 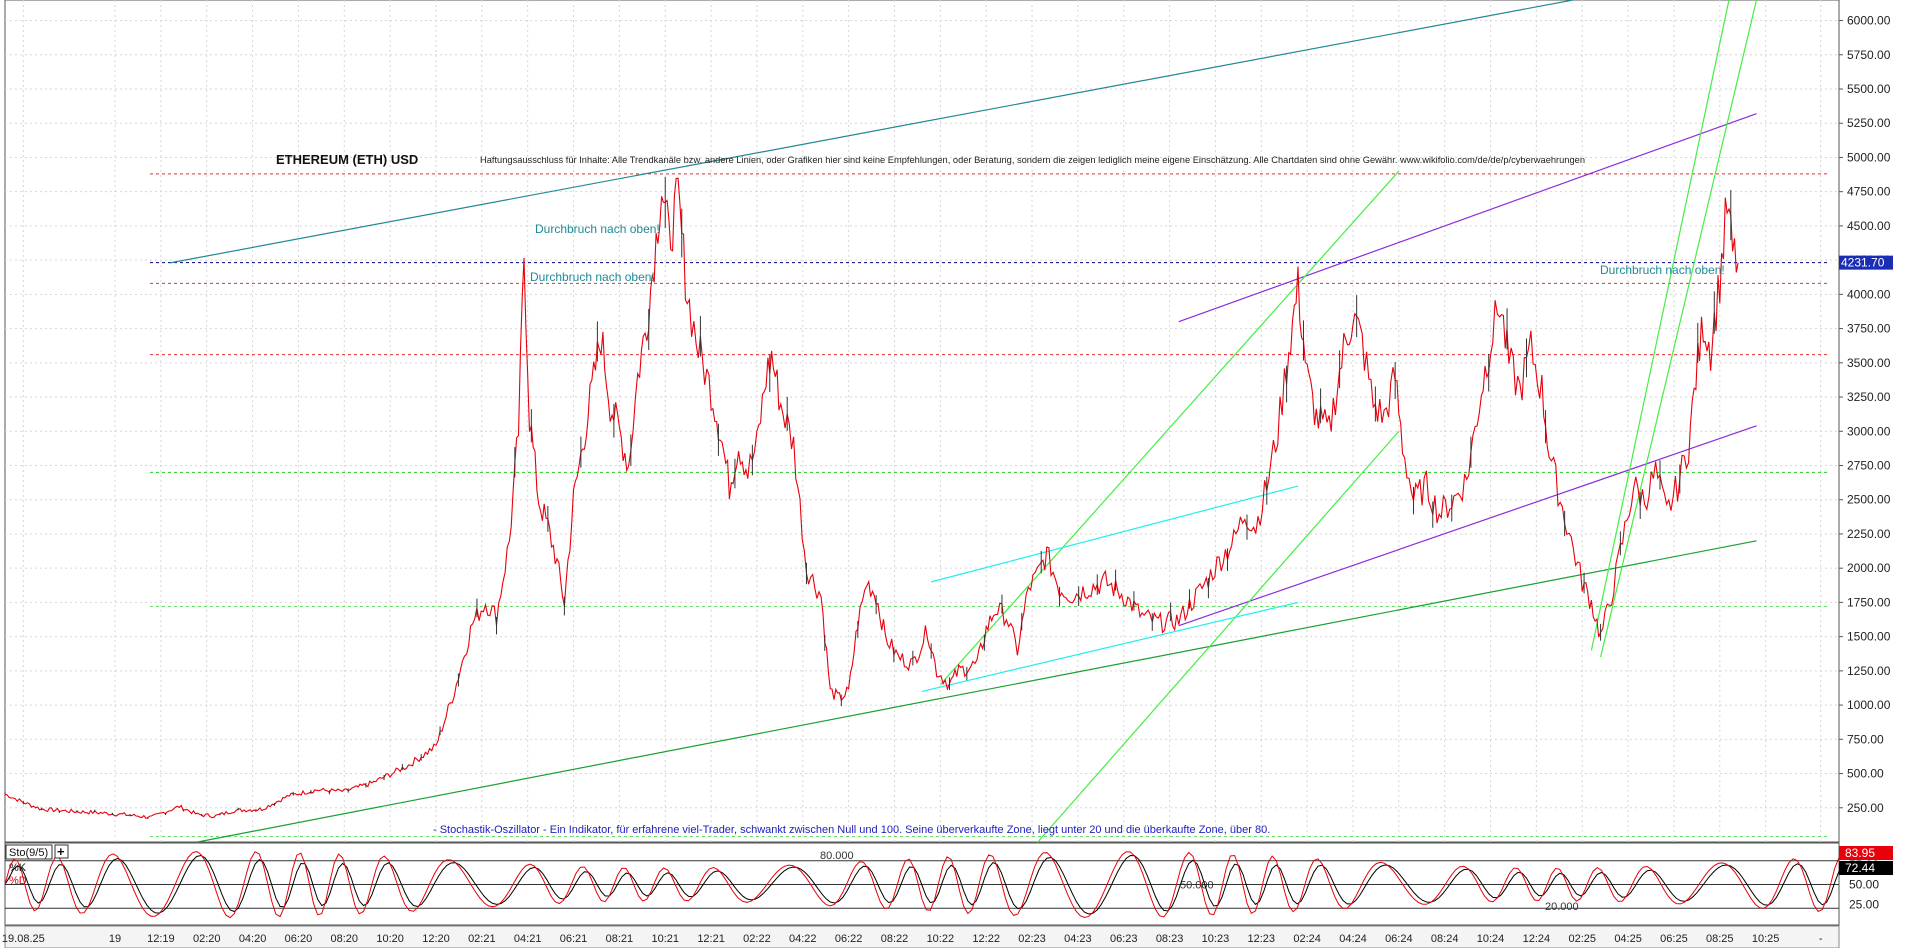 What do you see at coordinates (1863, 263) in the screenshot?
I see `last-price-label: 4231.70` at bounding box center [1863, 263].